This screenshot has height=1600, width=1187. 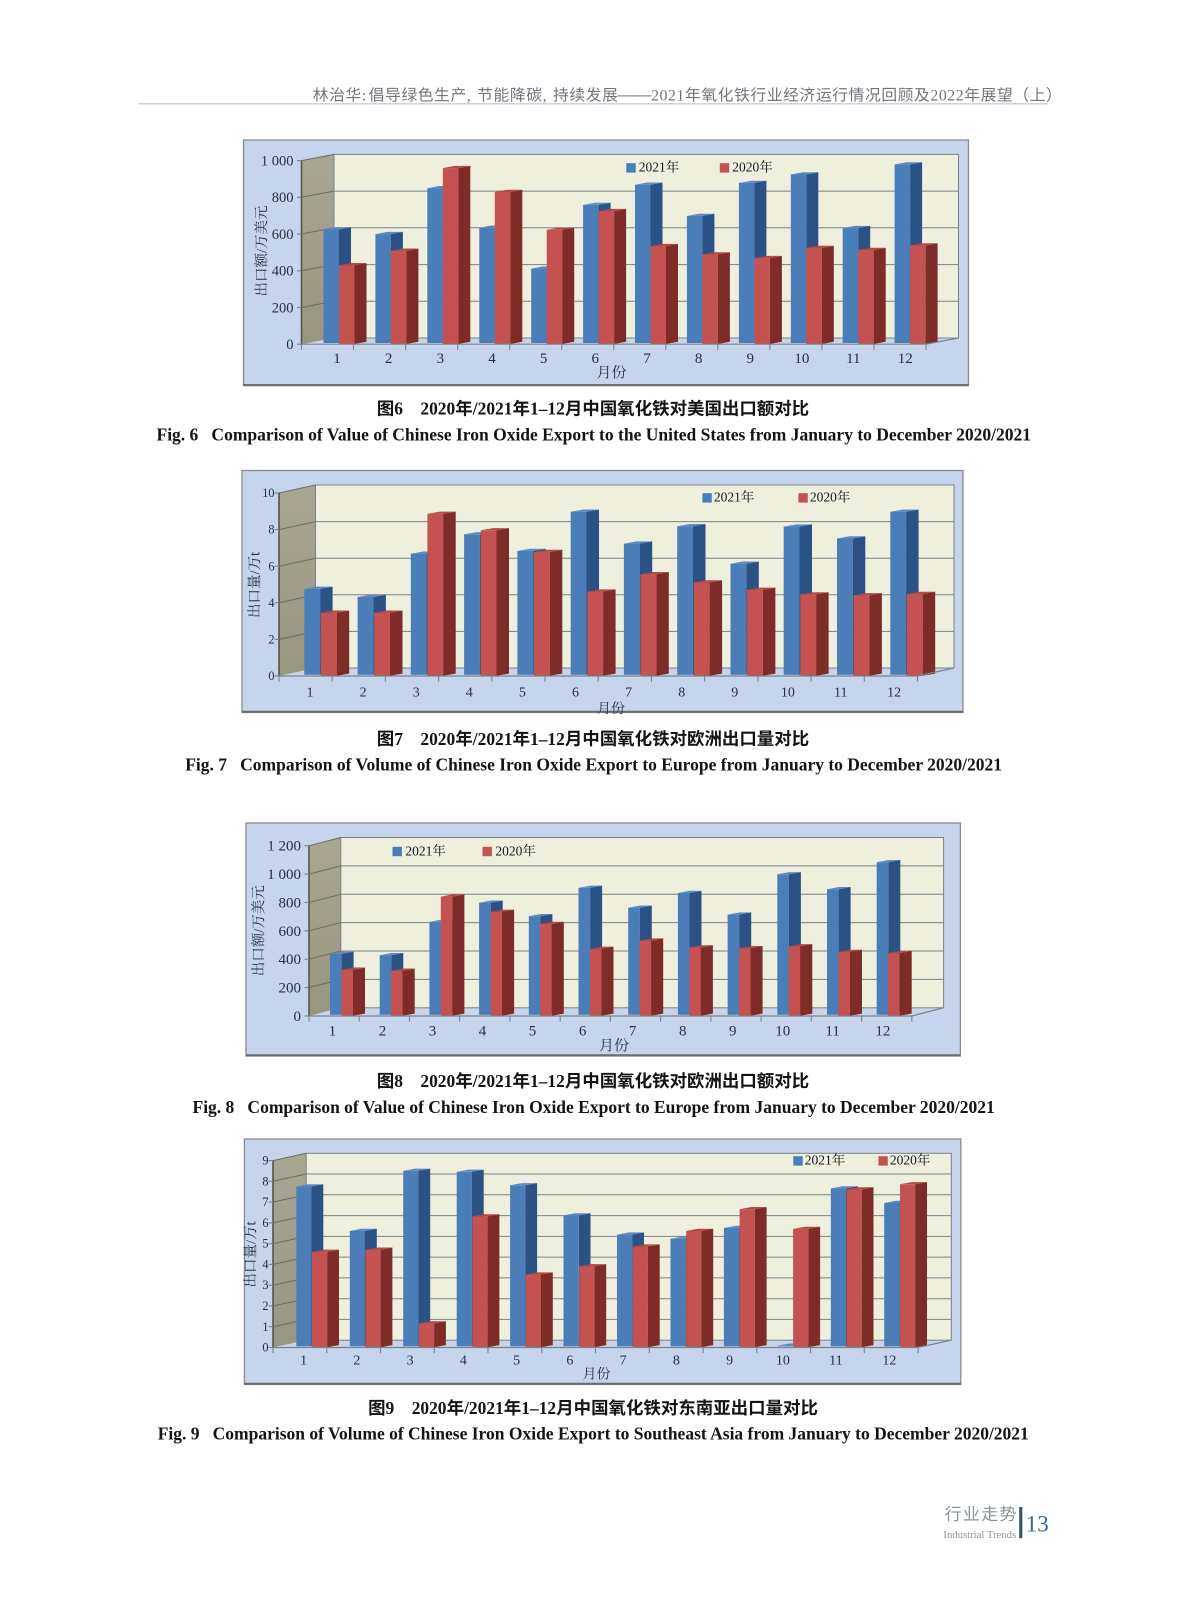 I want to click on svg-text: 12, so click(x=894, y=693).